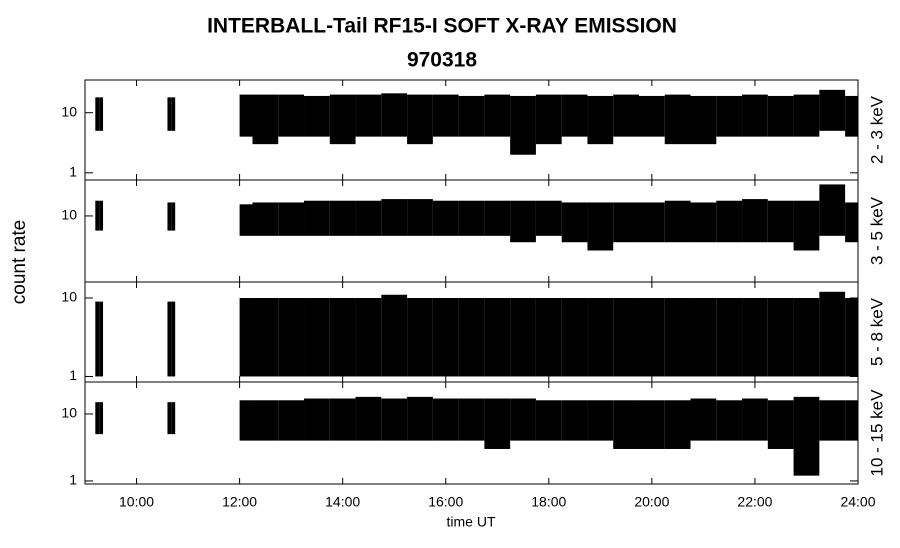  What do you see at coordinates (19, 262) in the screenshot?
I see `y-axis-label: count rate` at bounding box center [19, 262].